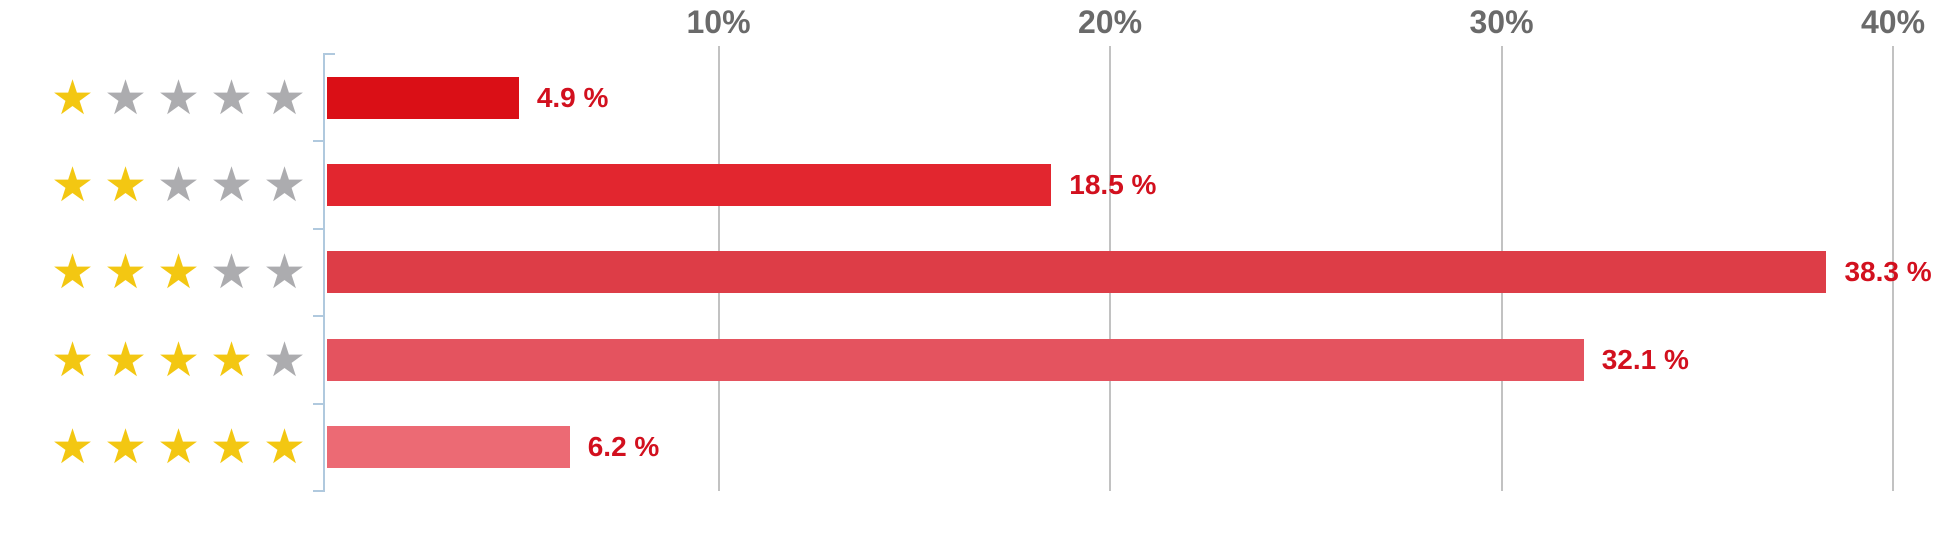  What do you see at coordinates (623, 447) in the screenshot?
I see `bar-value-label: 6.2 %` at bounding box center [623, 447].